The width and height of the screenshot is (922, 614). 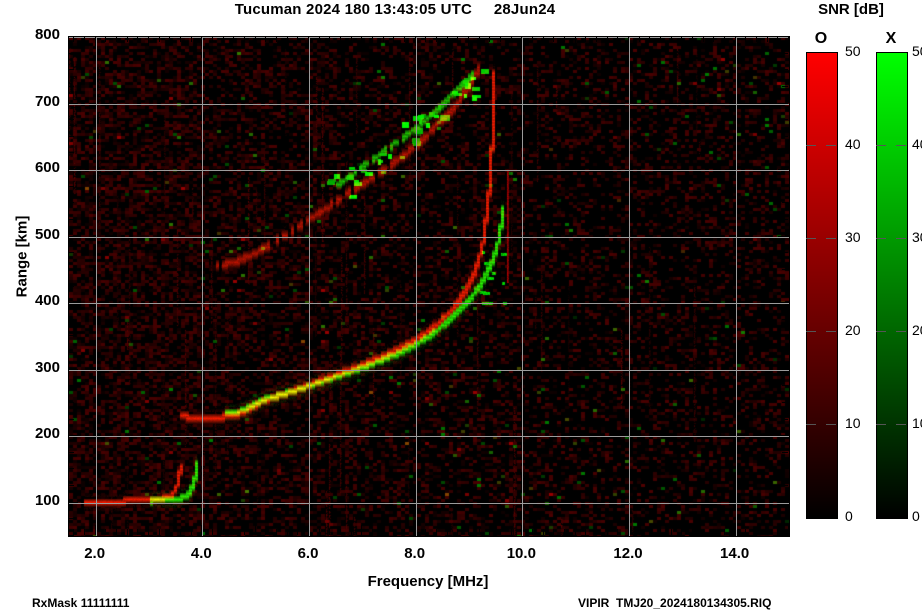 I want to click on colorbar-o-mode, so click(x=822, y=285).